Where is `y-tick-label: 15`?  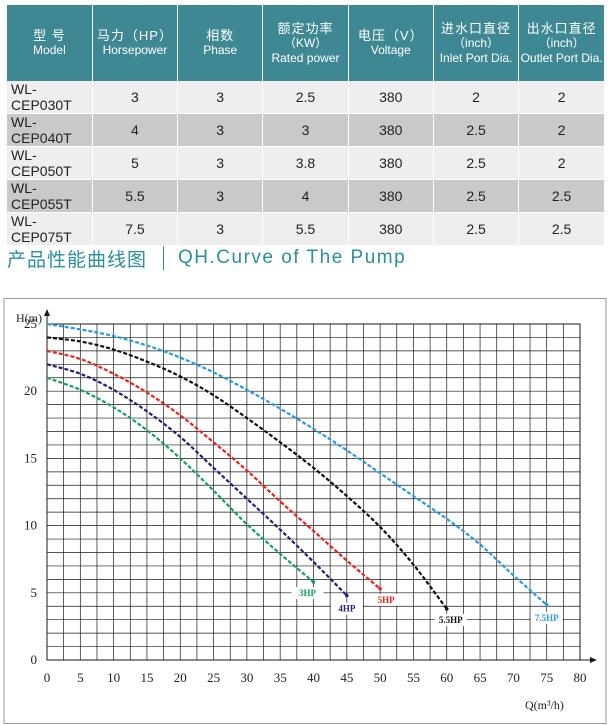
y-tick-label: 15 is located at coordinates (30, 457).